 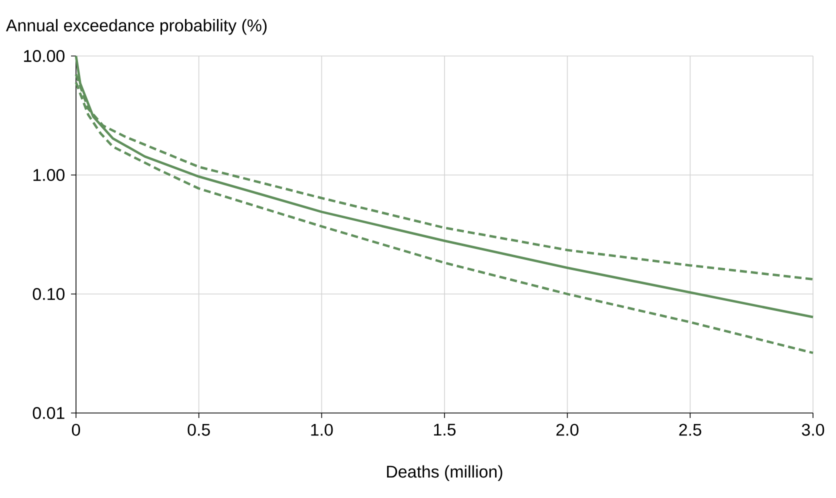 I want to click on y-tick-label: 0.10, so click(x=48, y=294).